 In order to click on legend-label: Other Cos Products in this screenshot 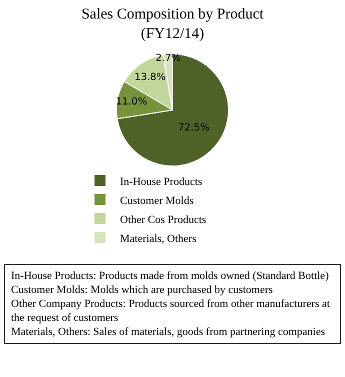, I will do `click(163, 220)`.